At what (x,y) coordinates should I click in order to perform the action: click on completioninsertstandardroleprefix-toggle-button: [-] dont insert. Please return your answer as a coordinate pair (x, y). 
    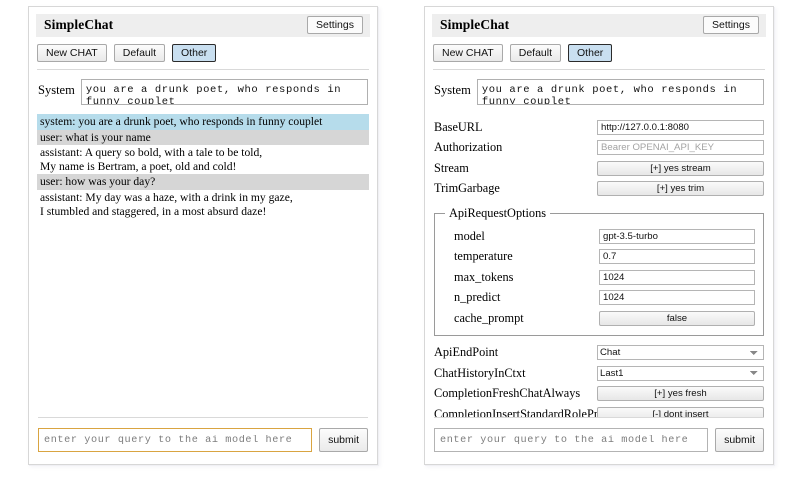
    Looking at the image, I should click on (680, 411).